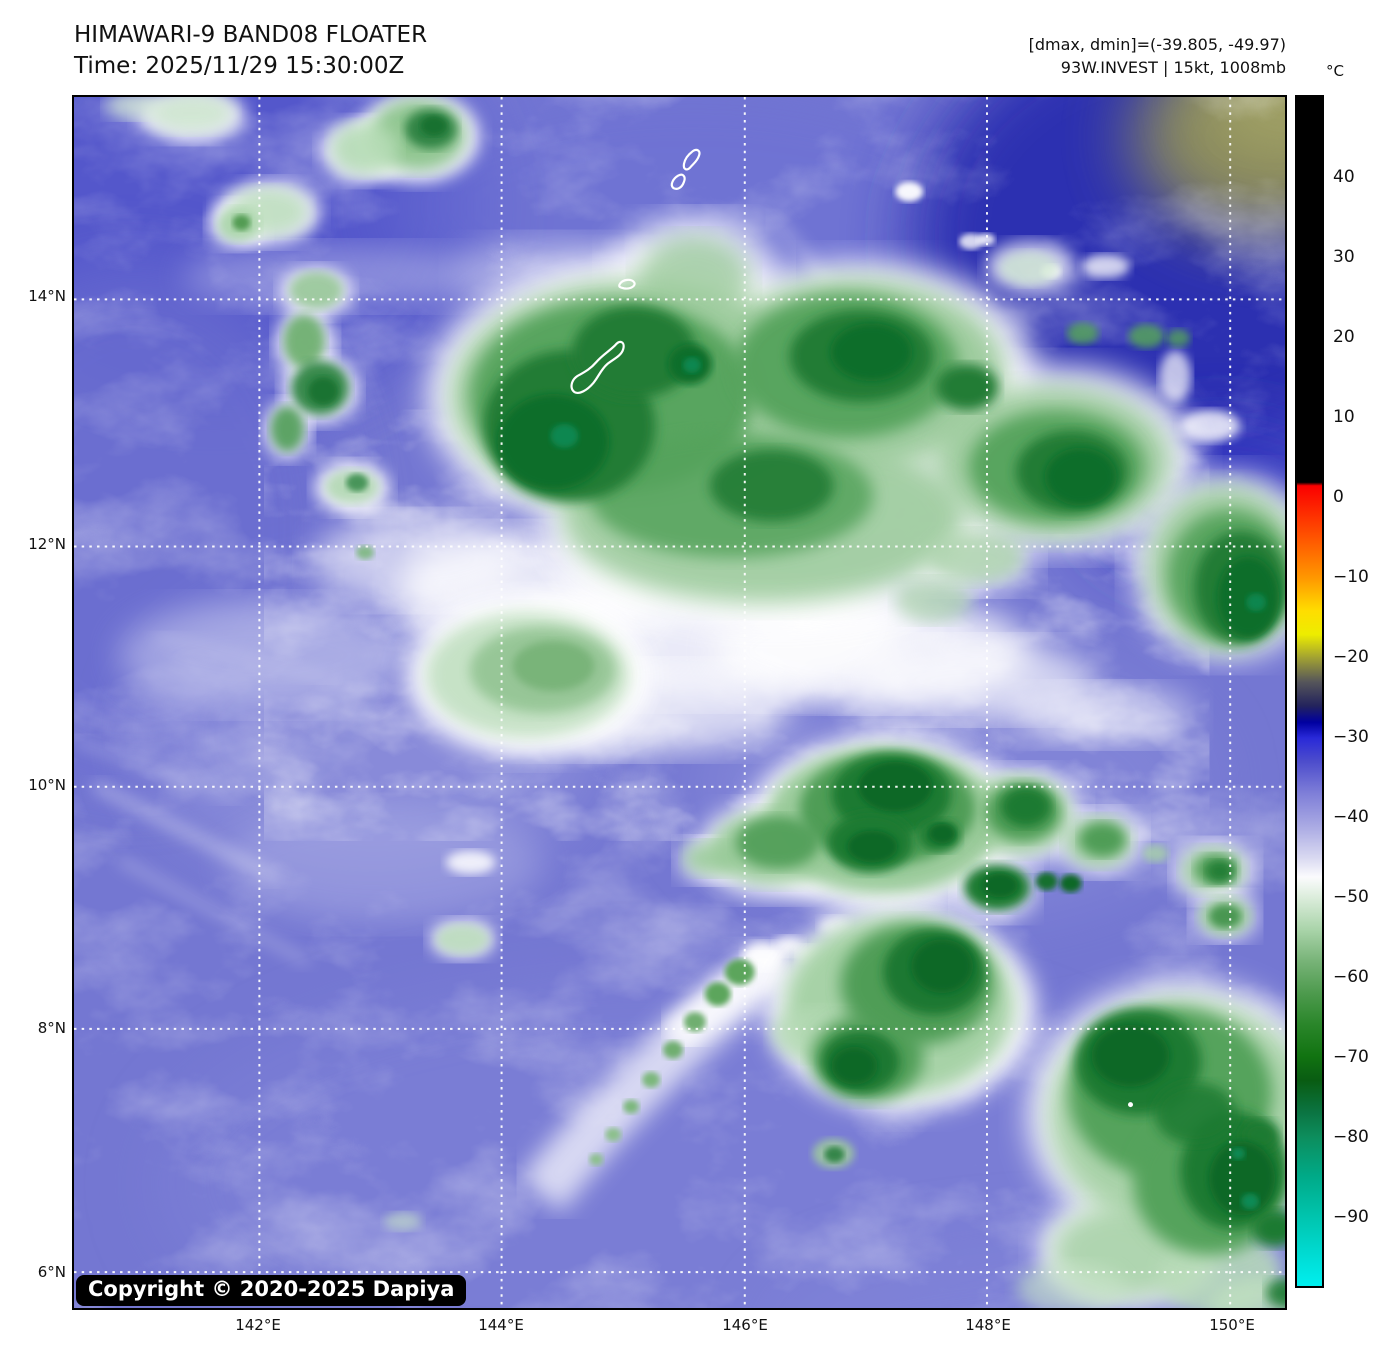  Describe the element at coordinates (527, 677) in the screenshot. I see `cloud-blob-west-pale` at that location.